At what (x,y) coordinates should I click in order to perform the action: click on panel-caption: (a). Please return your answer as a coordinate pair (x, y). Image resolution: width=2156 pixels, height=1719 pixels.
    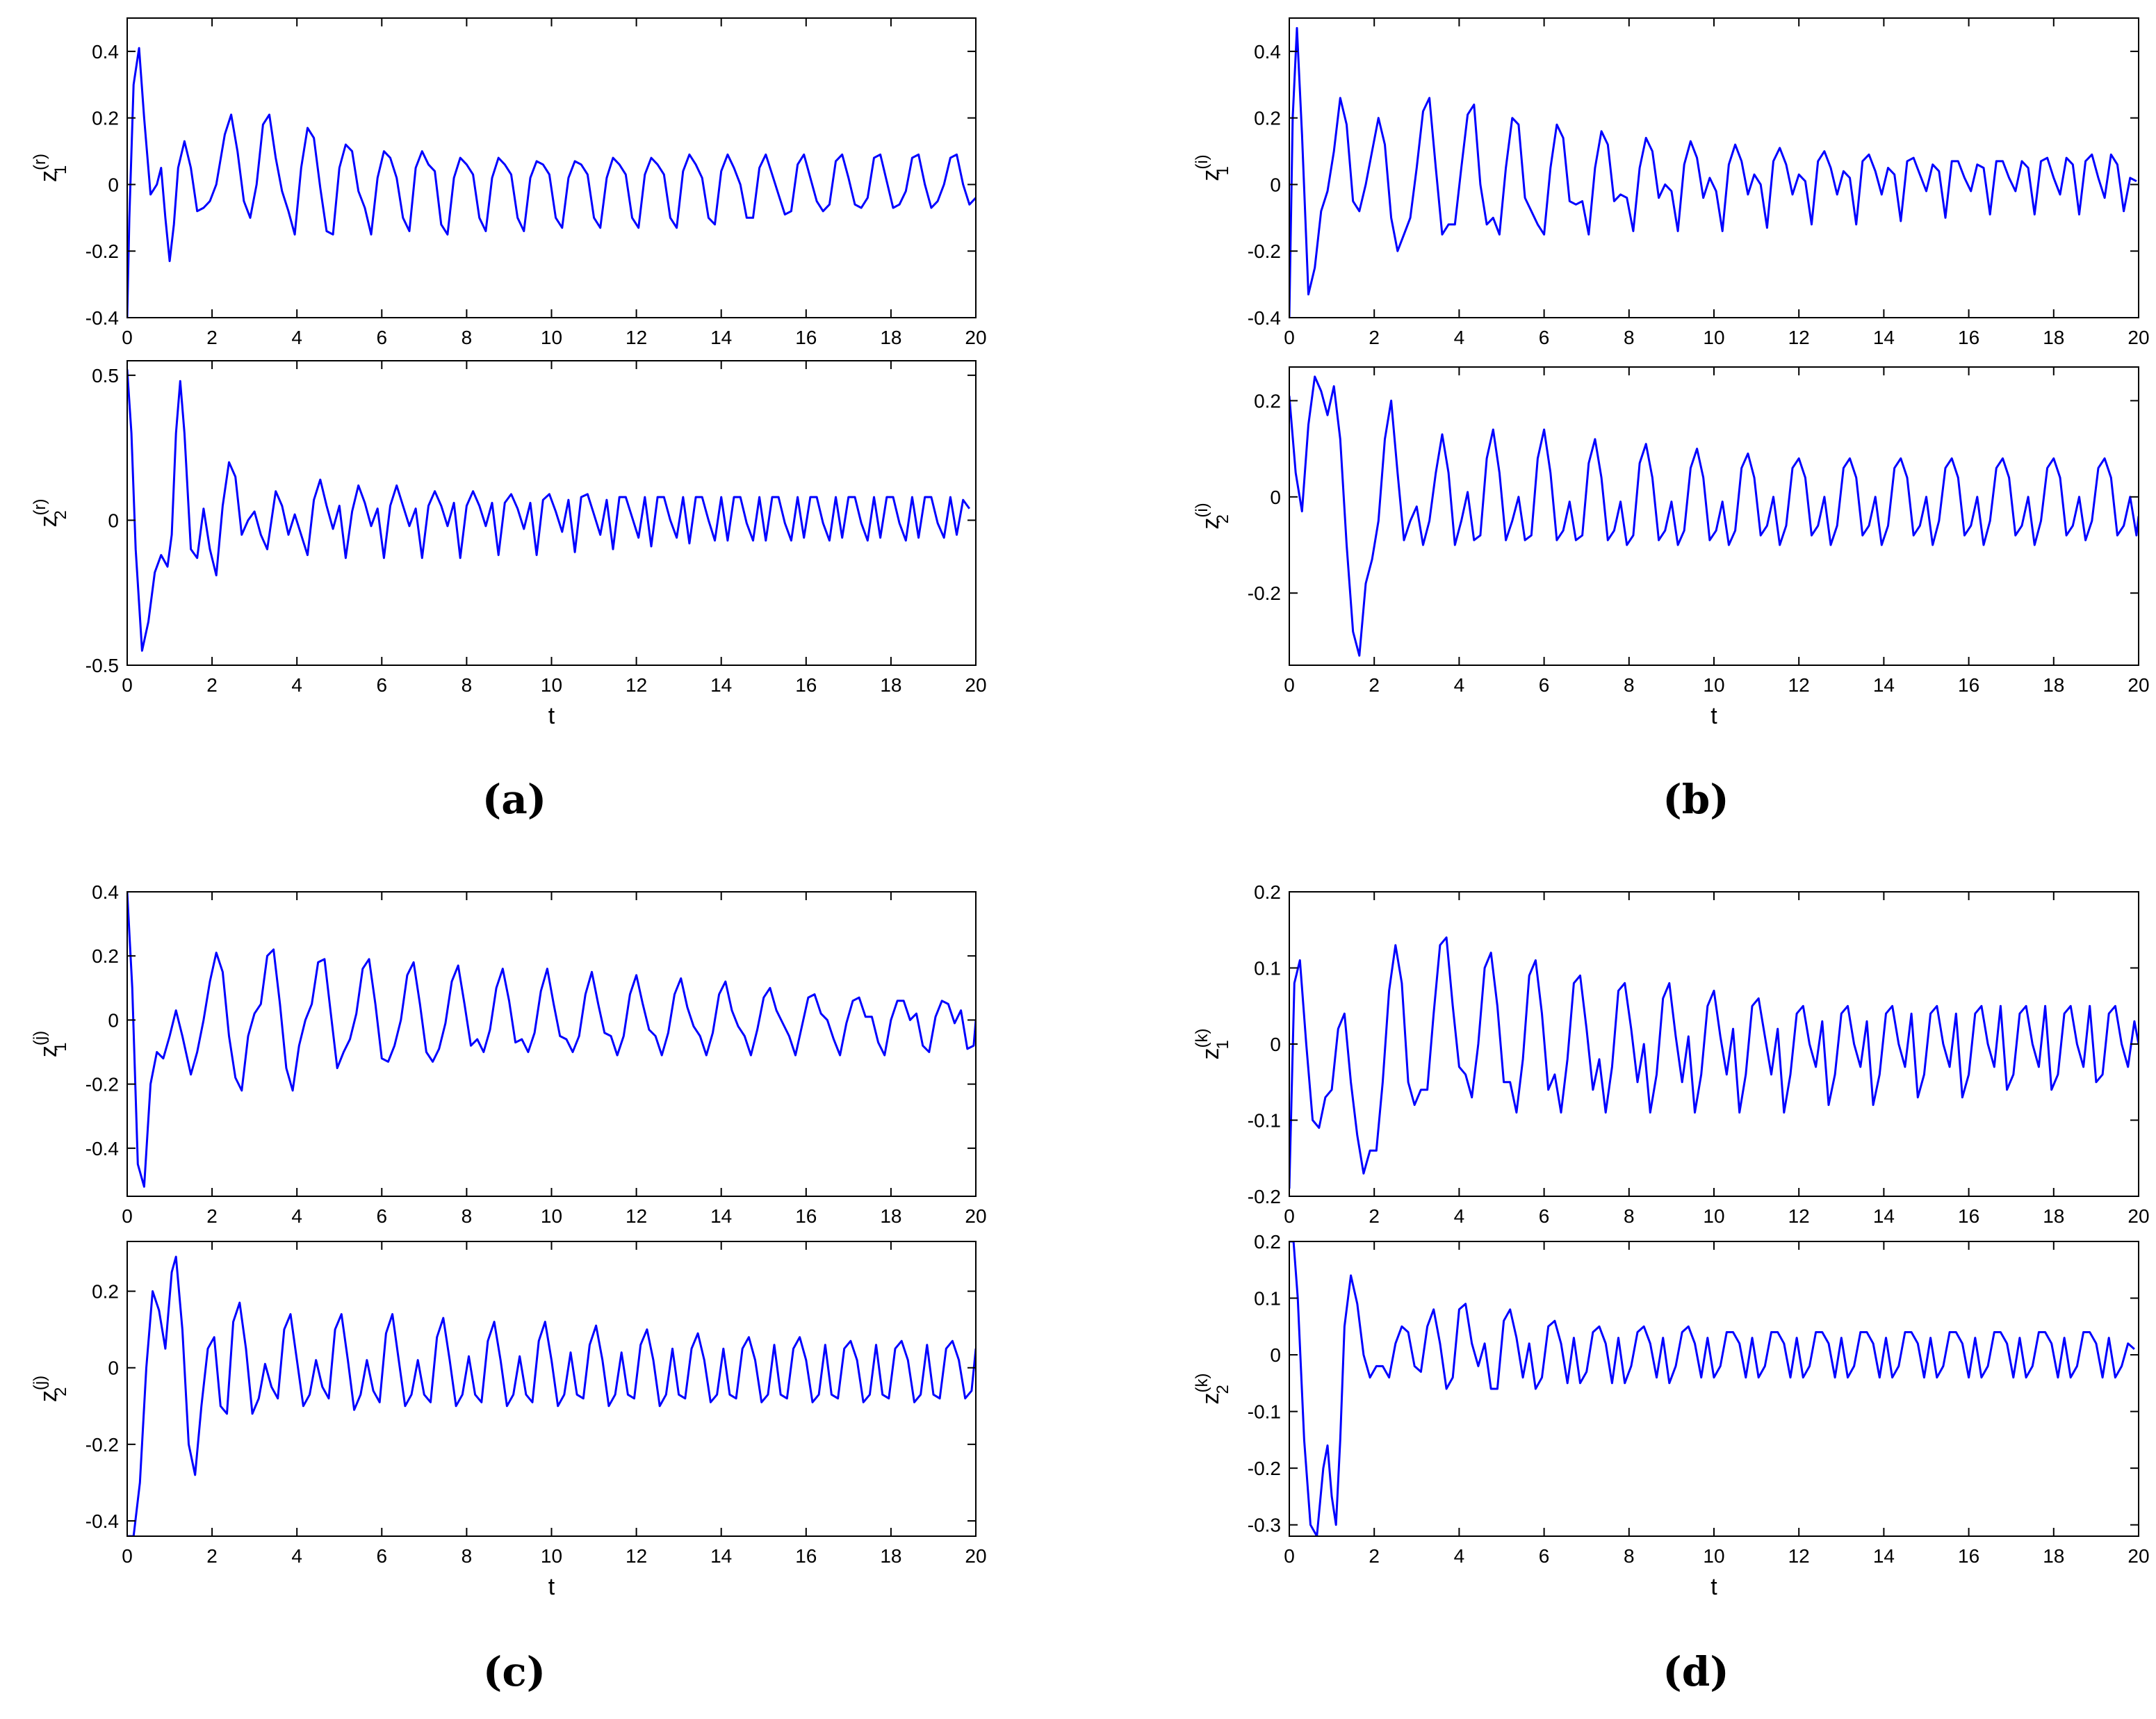
    Looking at the image, I should click on (514, 799).